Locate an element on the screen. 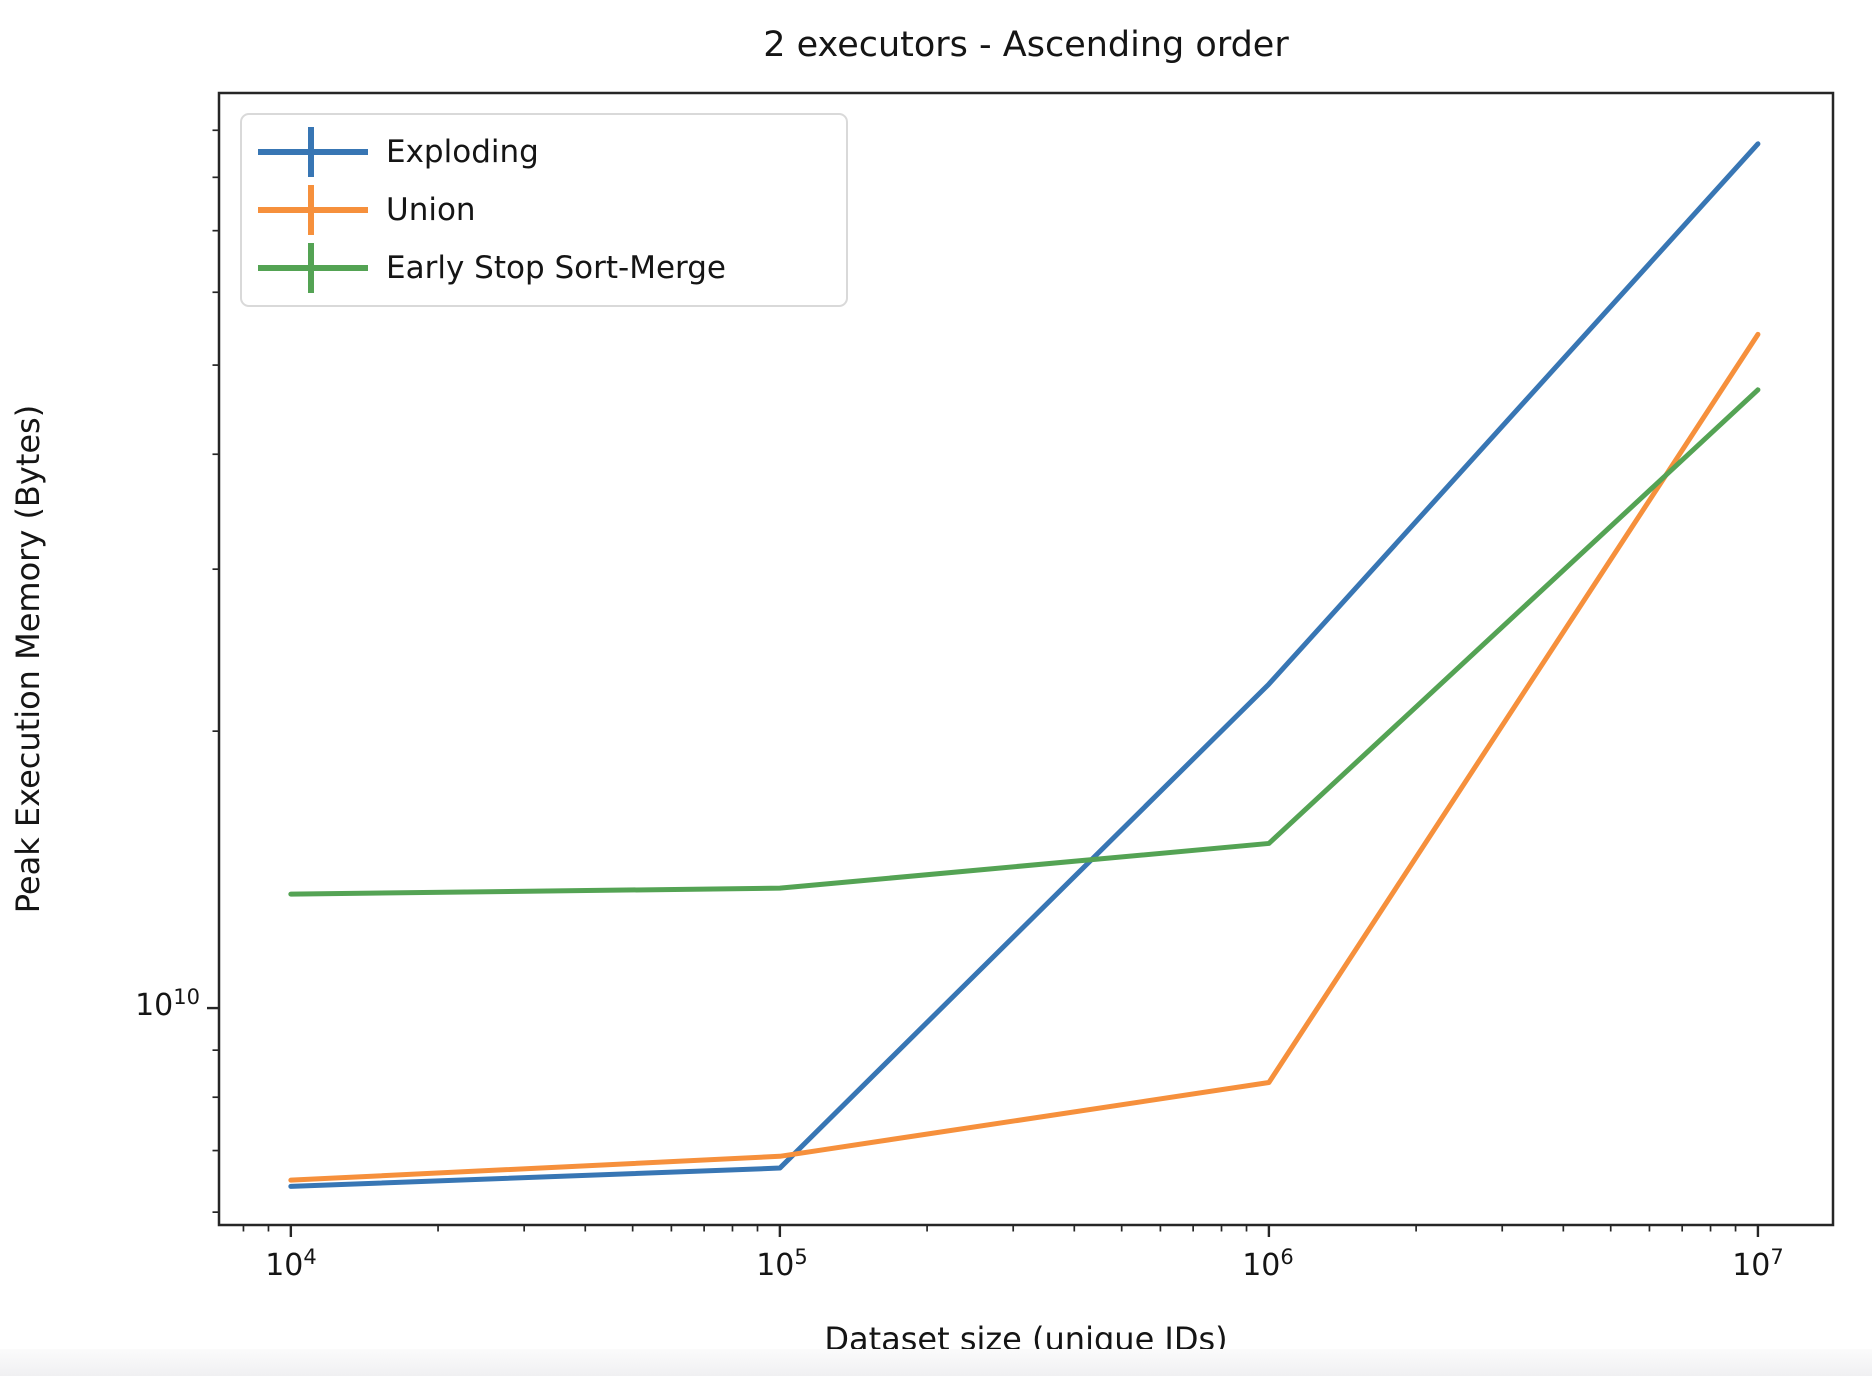  chart-title: 2 executors - Ascending order is located at coordinates (1026, 45).